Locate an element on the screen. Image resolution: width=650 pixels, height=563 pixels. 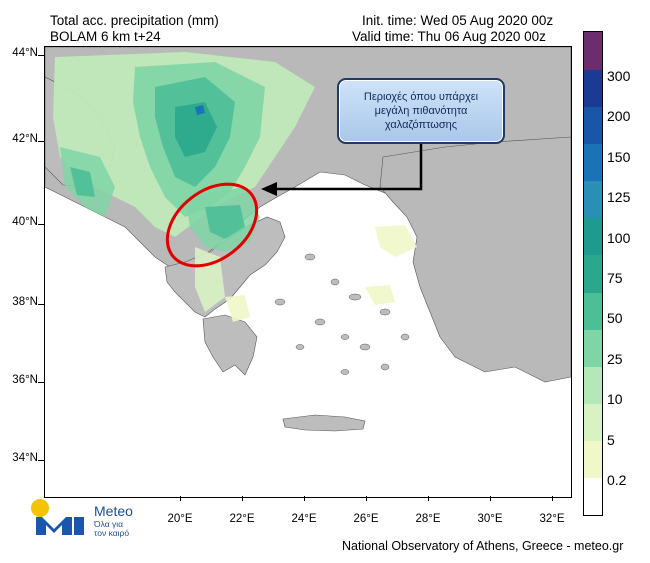
anatolia-land is located at coordinates (475, 259).